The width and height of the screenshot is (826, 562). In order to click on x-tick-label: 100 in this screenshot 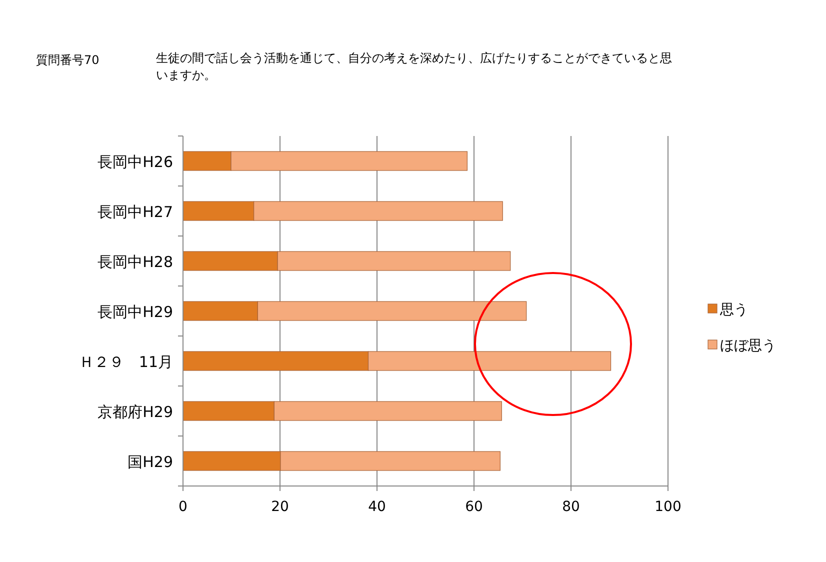, I will do `click(668, 507)`.